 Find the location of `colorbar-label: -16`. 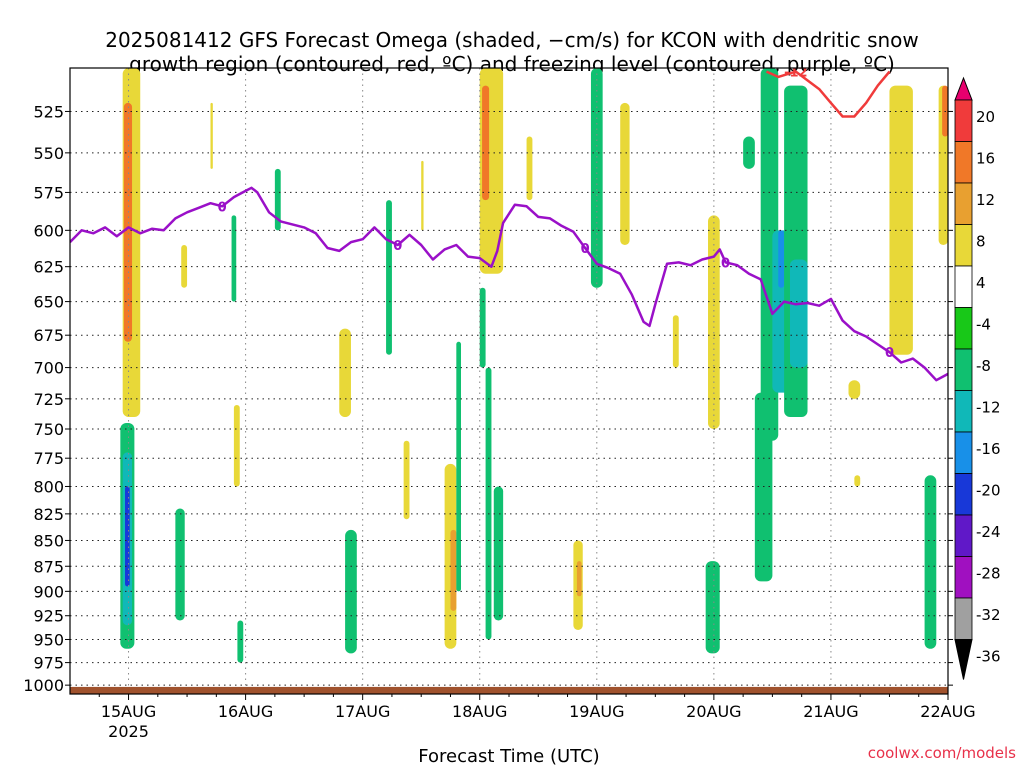

colorbar-label: -16 is located at coordinates (988, 449).